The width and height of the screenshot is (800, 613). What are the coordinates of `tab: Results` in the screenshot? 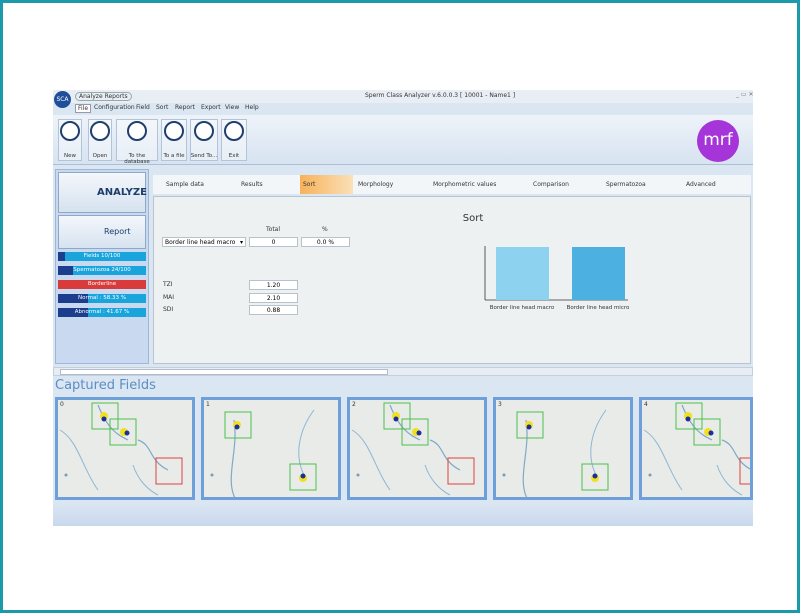 It's located at (252, 184).